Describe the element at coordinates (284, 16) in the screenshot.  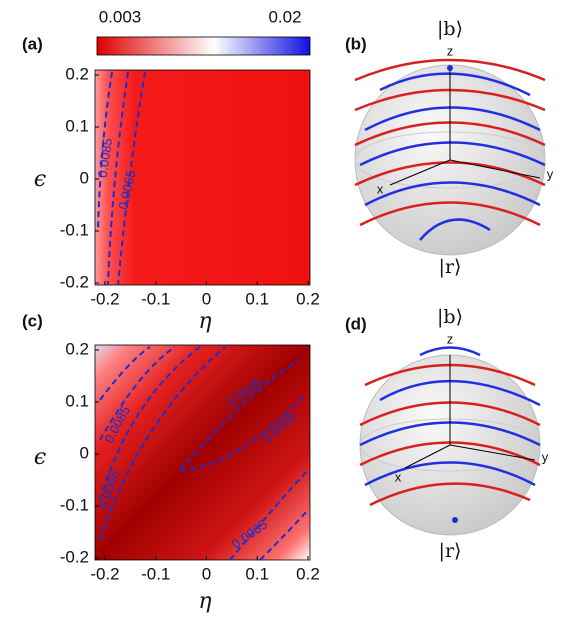
I see `colorbar-max: 0.02` at that location.